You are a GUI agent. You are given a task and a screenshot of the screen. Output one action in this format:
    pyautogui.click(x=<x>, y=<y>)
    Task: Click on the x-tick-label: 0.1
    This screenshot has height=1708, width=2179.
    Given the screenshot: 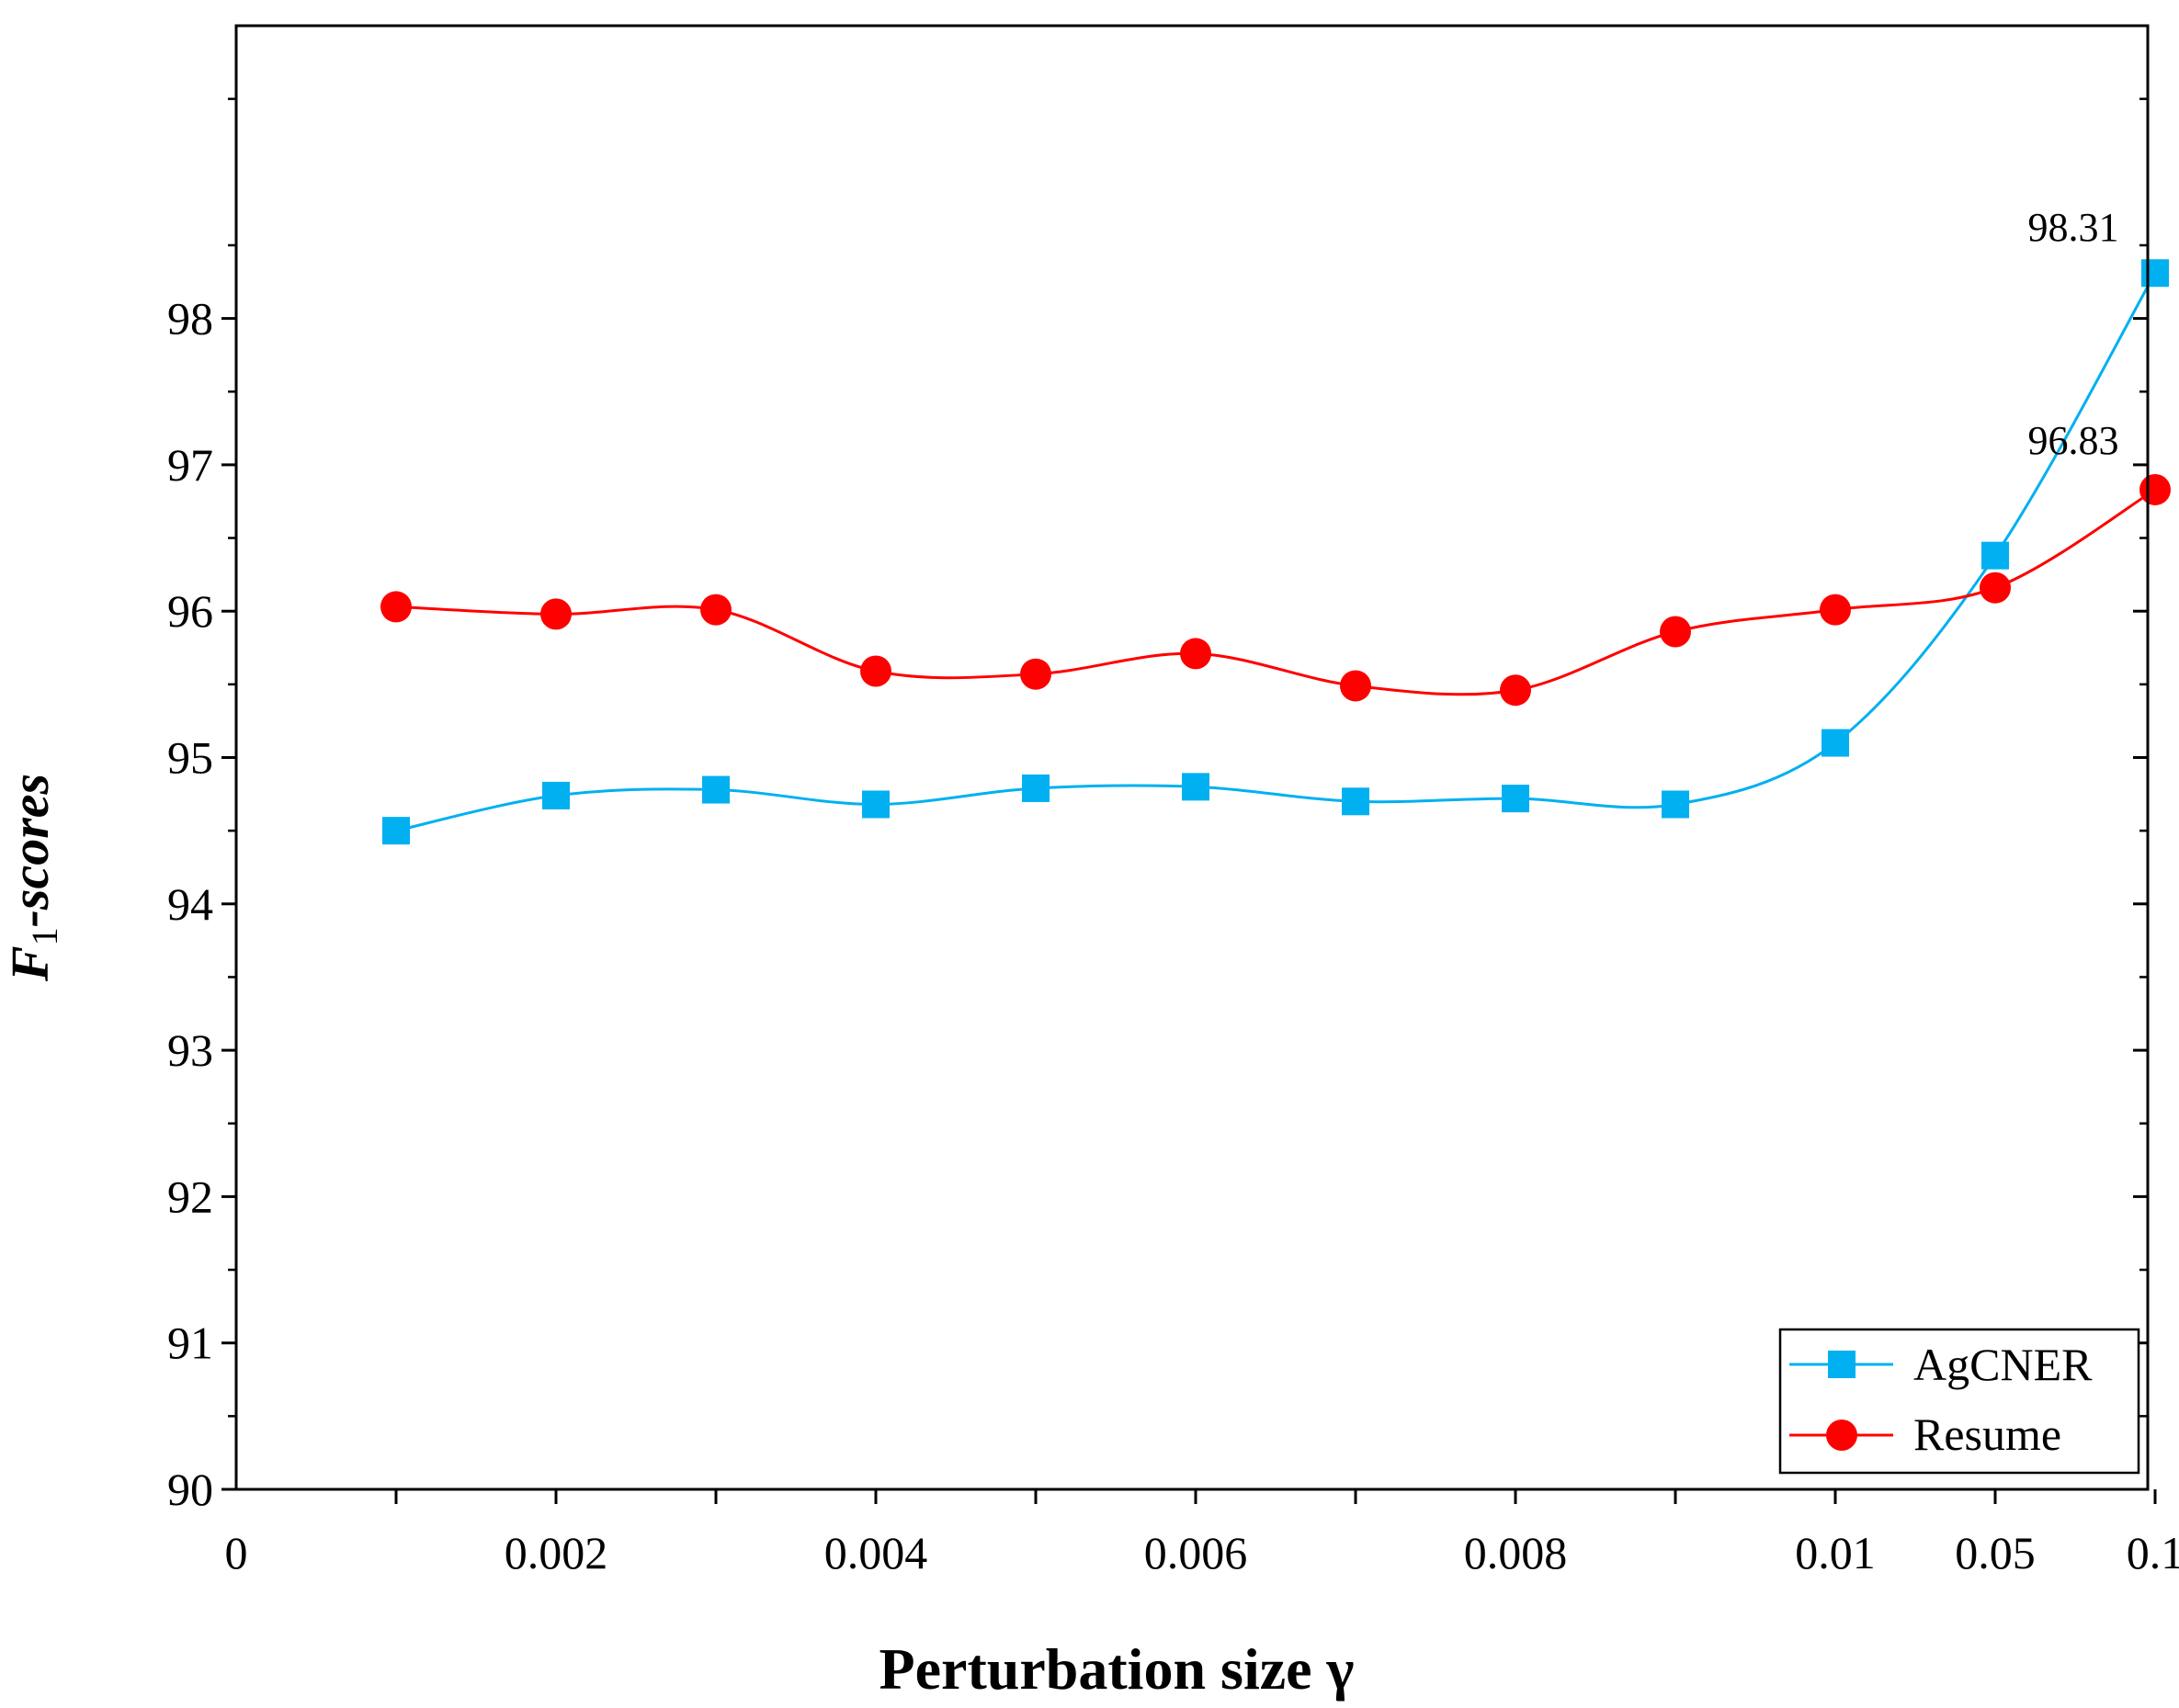 What is the action you would take?
    pyautogui.click(x=2153, y=1552)
    